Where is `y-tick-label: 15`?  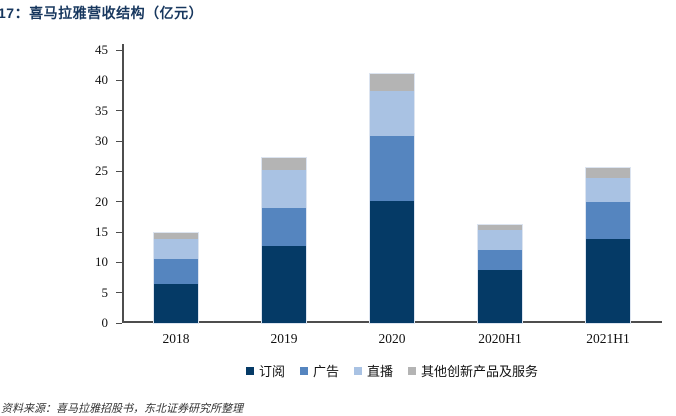 y-tick-label: 15 is located at coordinates (101, 231).